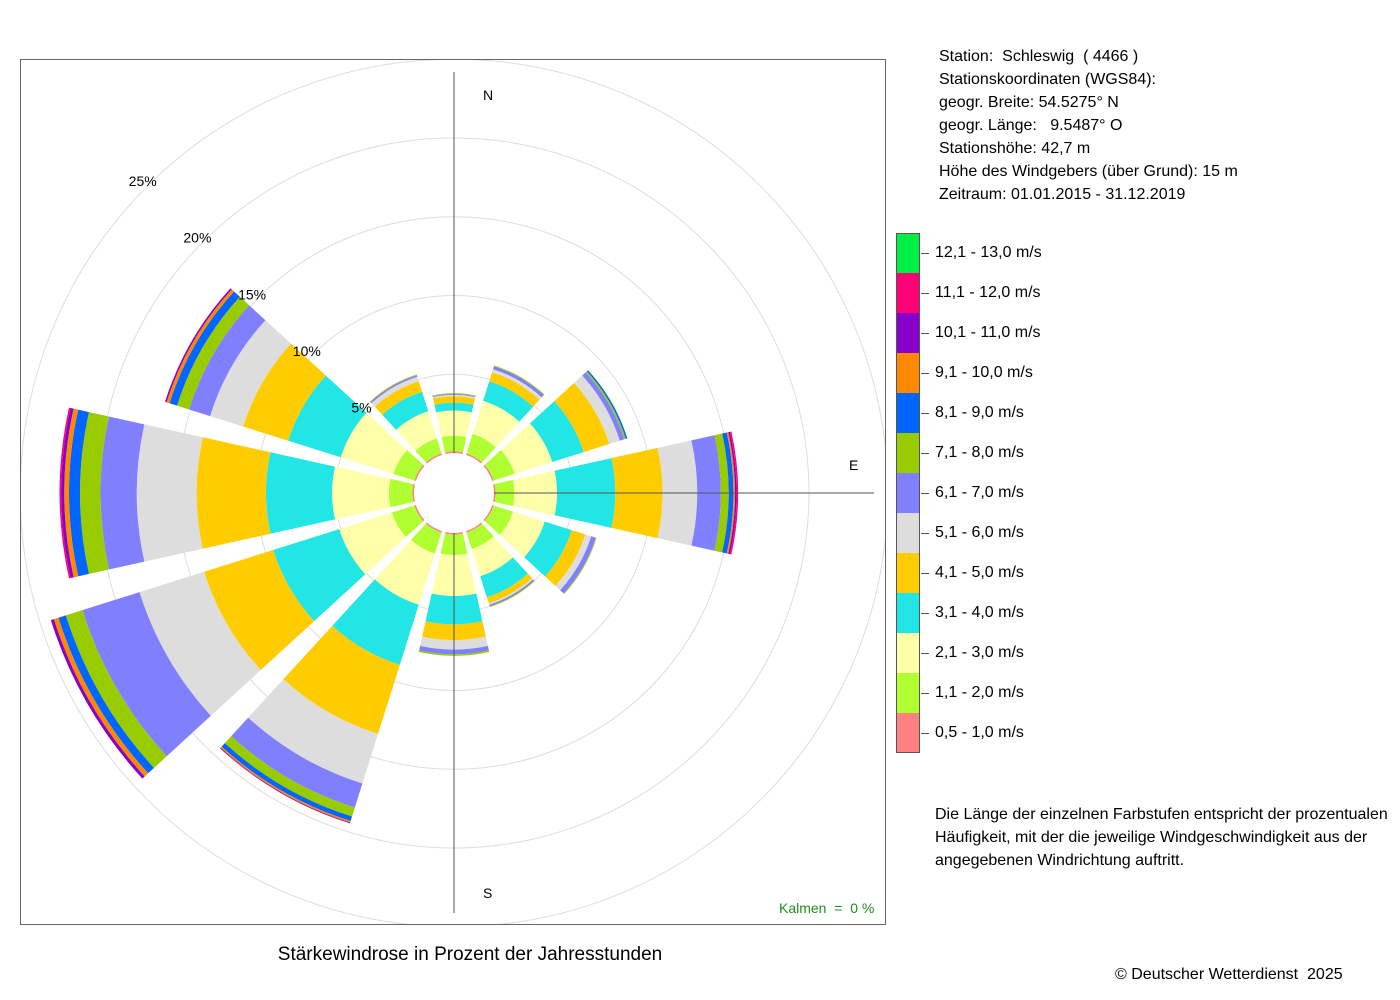  What do you see at coordinates (853, 465) in the screenshot?
I see `direction-label-e: E` at bounding box center [853, 465].